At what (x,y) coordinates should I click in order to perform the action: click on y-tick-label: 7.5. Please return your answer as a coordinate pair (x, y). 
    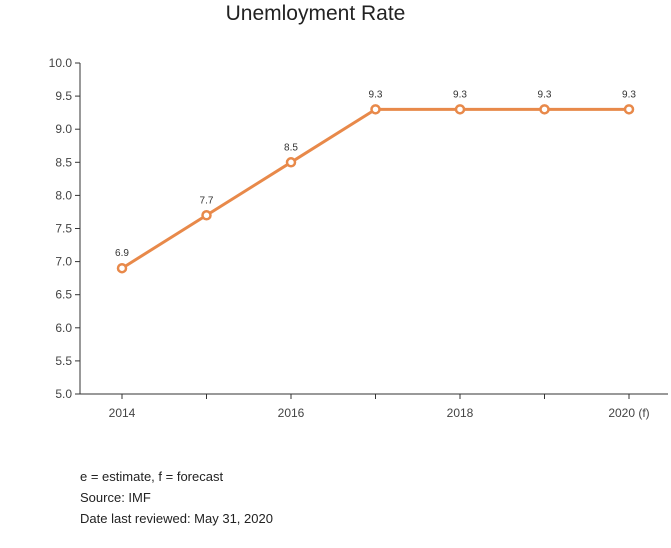
    Looking at the image, I should click on (63, 229).